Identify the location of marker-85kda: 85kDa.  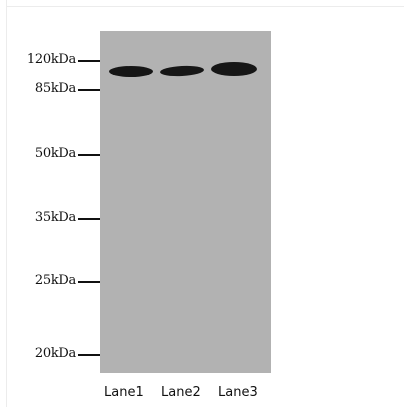
(50, 89).